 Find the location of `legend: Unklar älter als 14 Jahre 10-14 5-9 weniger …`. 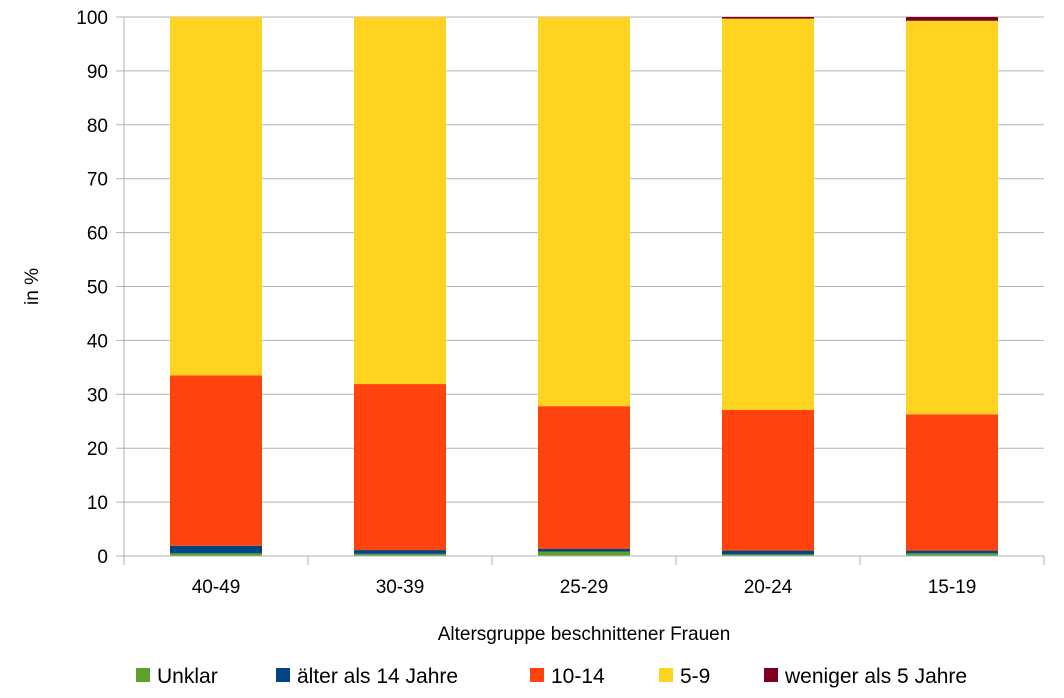

legend: Unklar älter als 14 Jahre 10-14 5-9 weniger … is located at coordinates (551, 676).